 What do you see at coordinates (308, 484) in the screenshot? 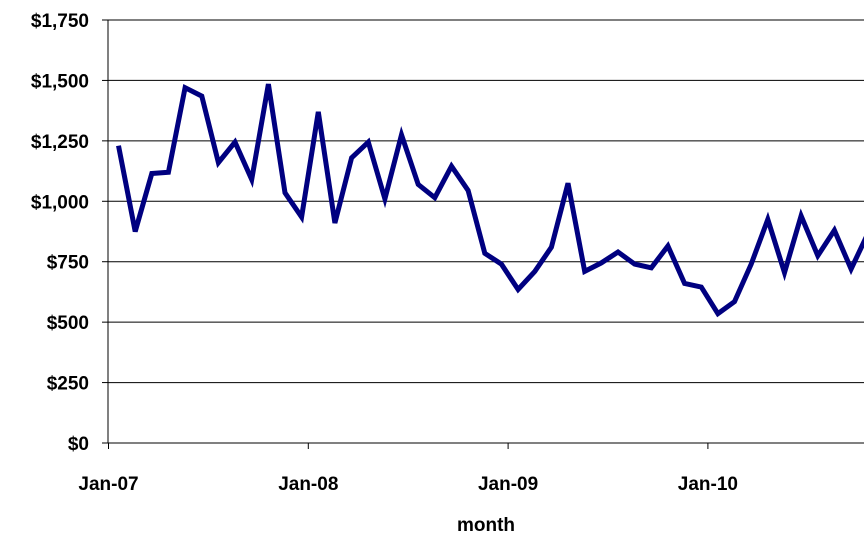
I see `x-tick-label: Jan-08` at bounding box center [308, 484].